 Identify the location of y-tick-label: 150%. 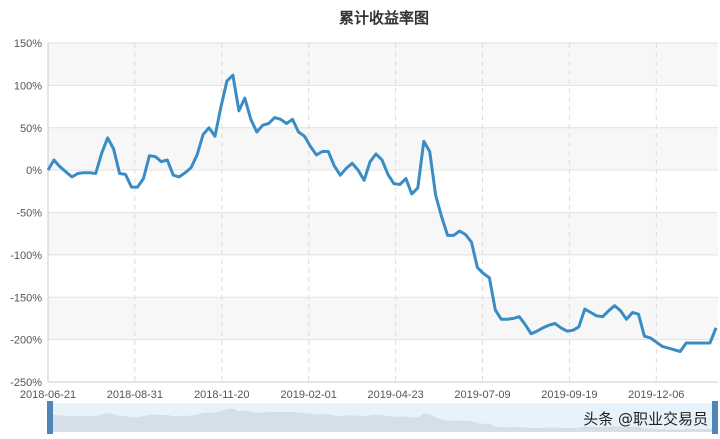
(28, 44).